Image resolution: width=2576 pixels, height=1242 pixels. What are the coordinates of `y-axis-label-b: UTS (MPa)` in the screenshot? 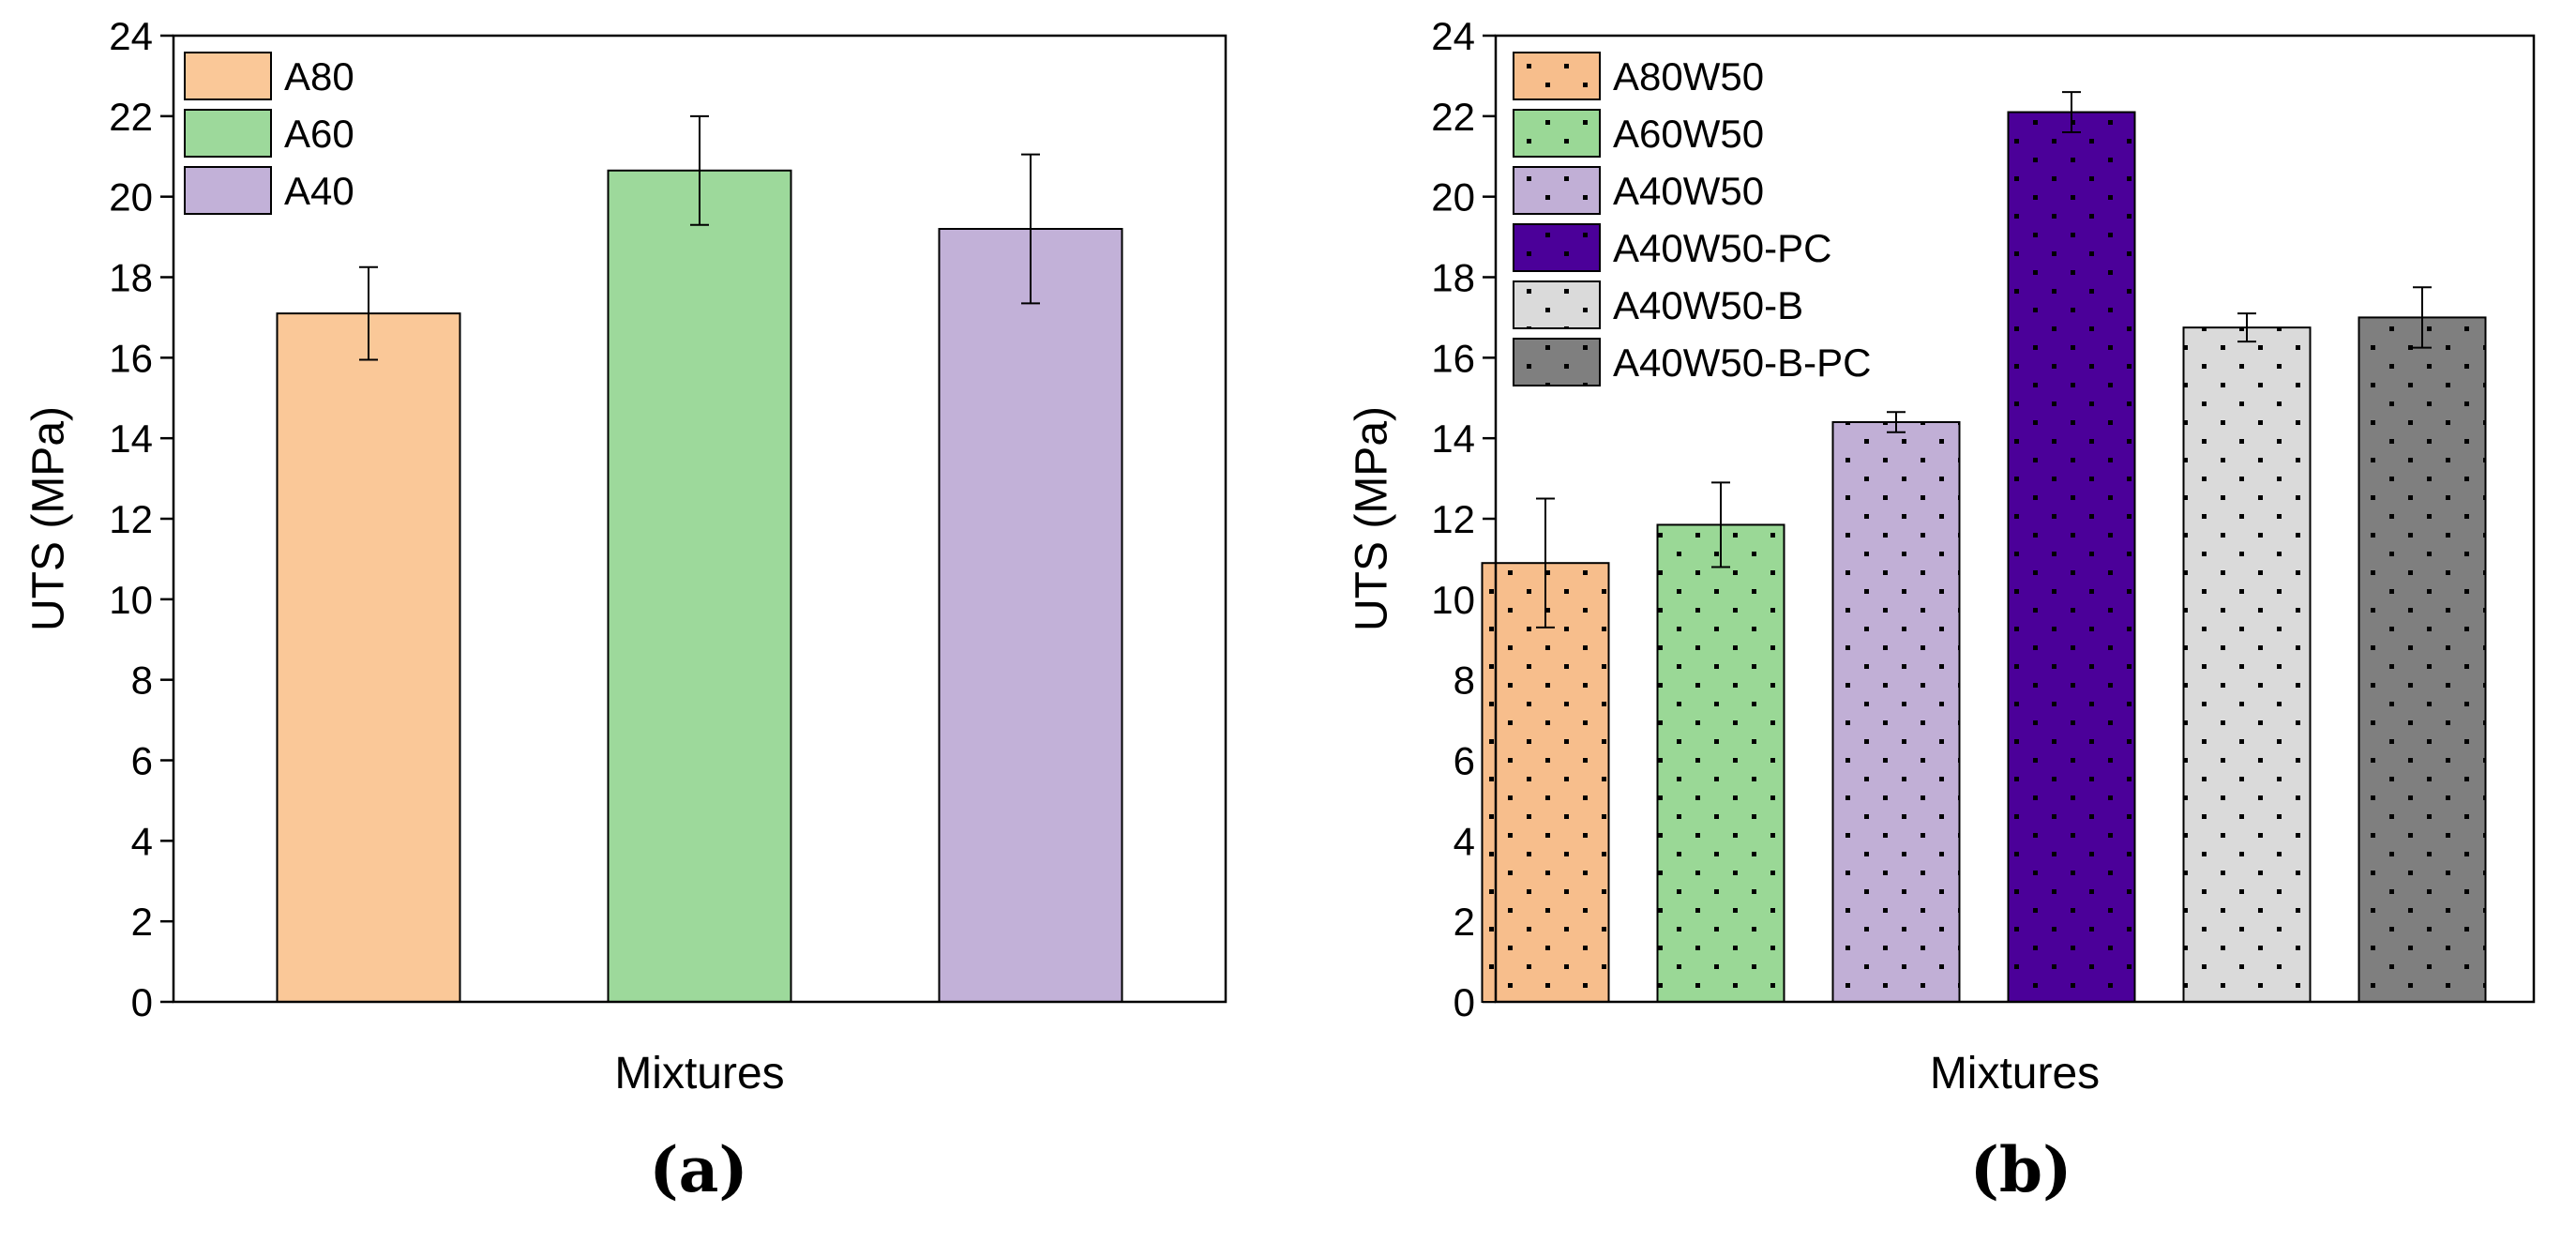 It's located at (1372, 518).